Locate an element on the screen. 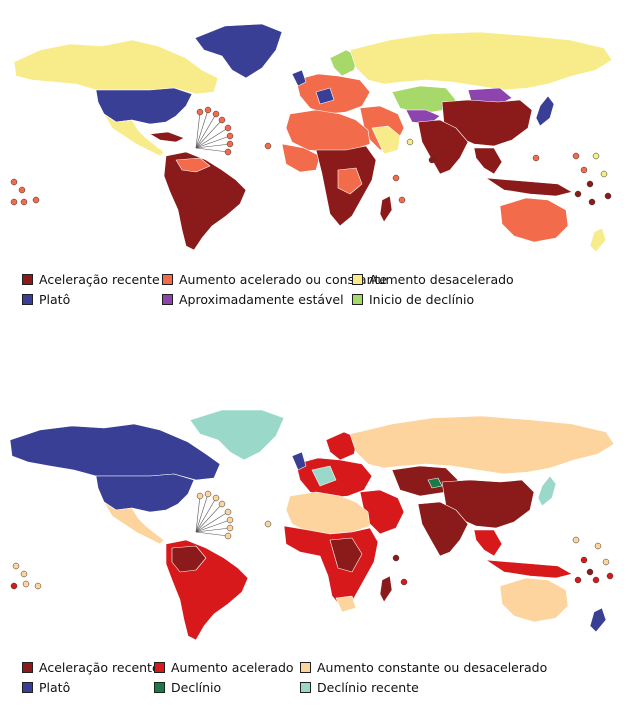  legend-item-aumento-desacelerado: Aumento desacelerado is located at coordinates (433, 279).